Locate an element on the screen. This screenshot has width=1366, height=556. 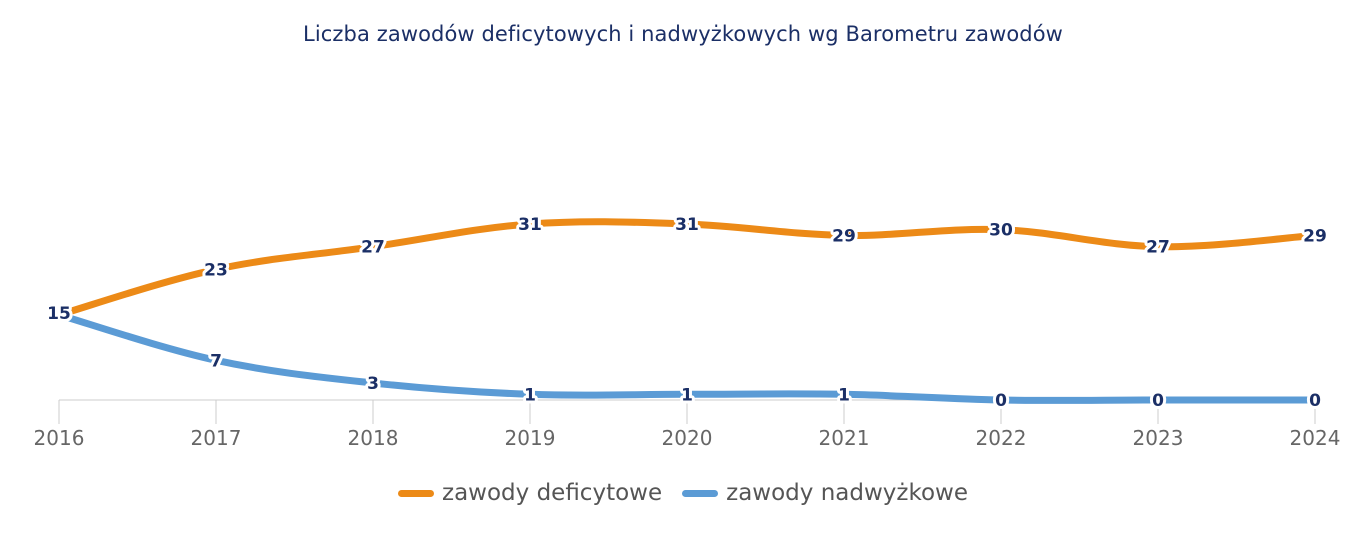
legend-item-deficytowe: zawody deficytowe is located at coordinates (530, 493).